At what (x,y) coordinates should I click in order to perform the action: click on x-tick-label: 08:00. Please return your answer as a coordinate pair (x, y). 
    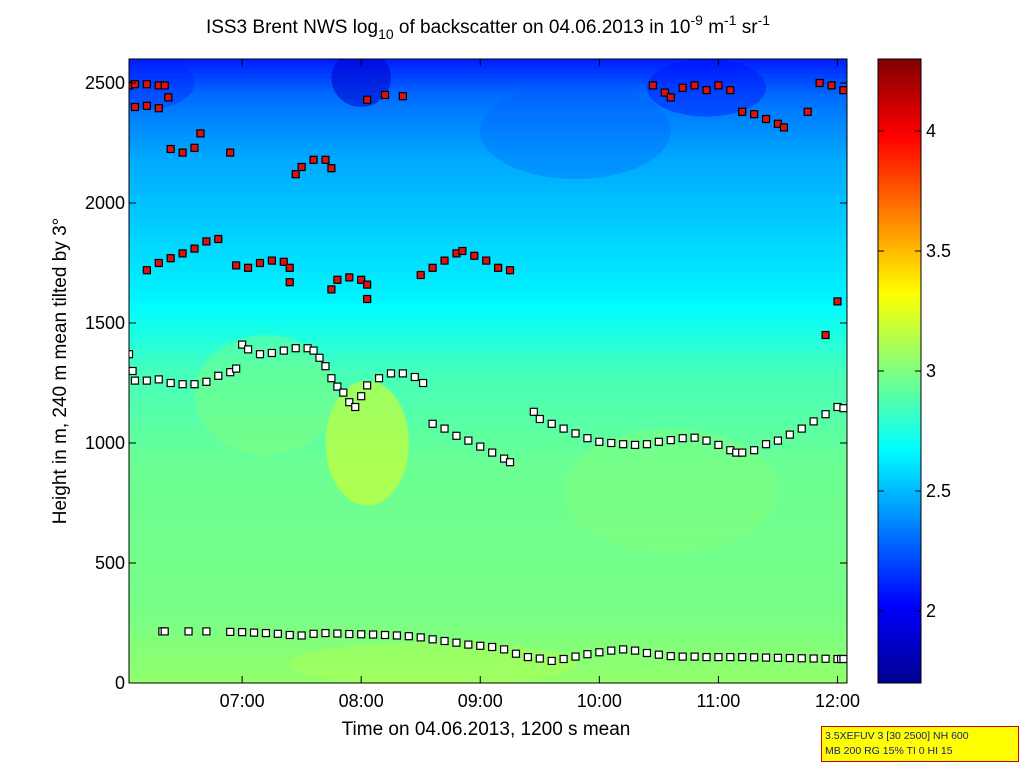
    Looking at the image, I should click on (361, 701).